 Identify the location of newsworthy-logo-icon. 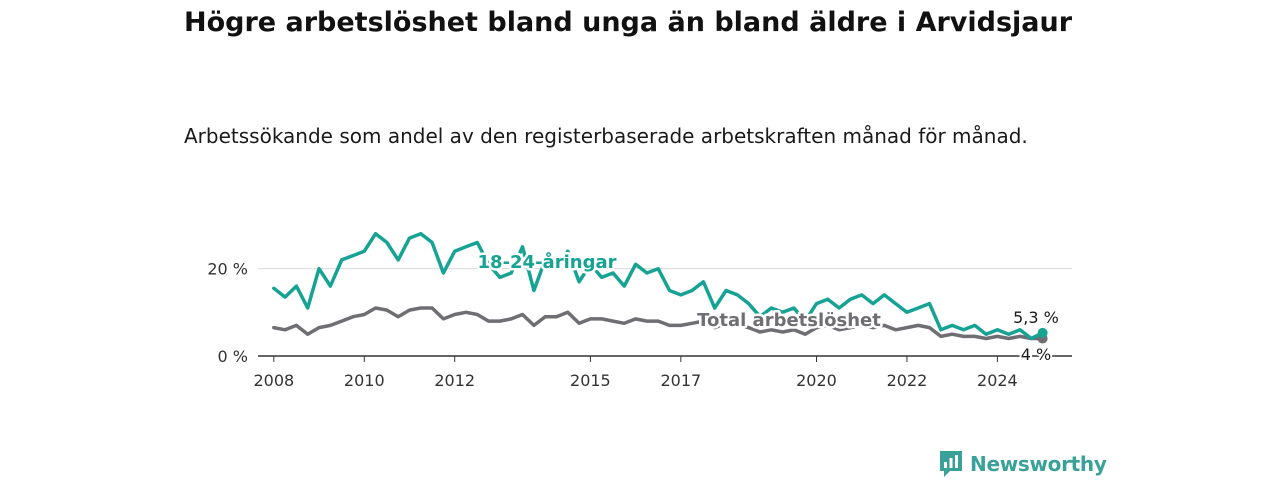
(951, 464).